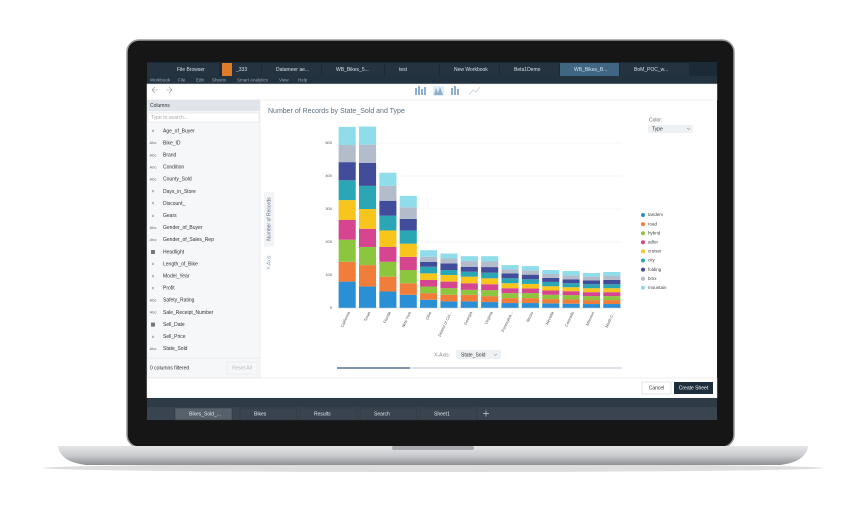 The image size is (860, 516). Describe the element at coordinates (219, 80) in the screenshot. I see `menu-item: Sheets` at that location.